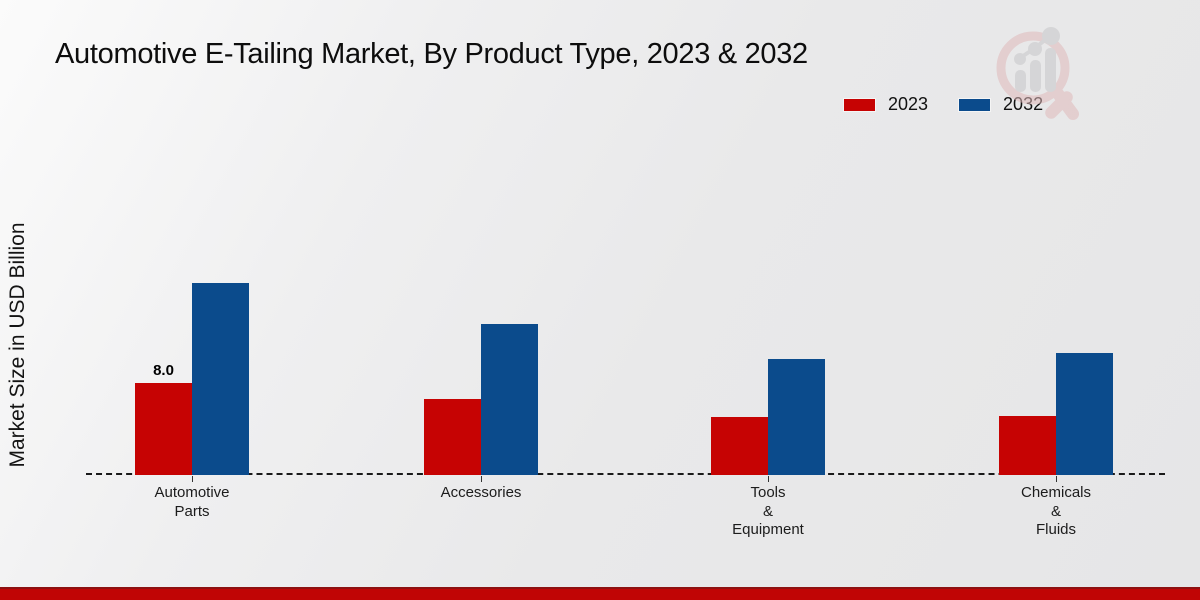  Describe the element at coordinates (192, 502) in the screenshot. I see `category-label-automotive-parts: Automotive Parts` at that location.